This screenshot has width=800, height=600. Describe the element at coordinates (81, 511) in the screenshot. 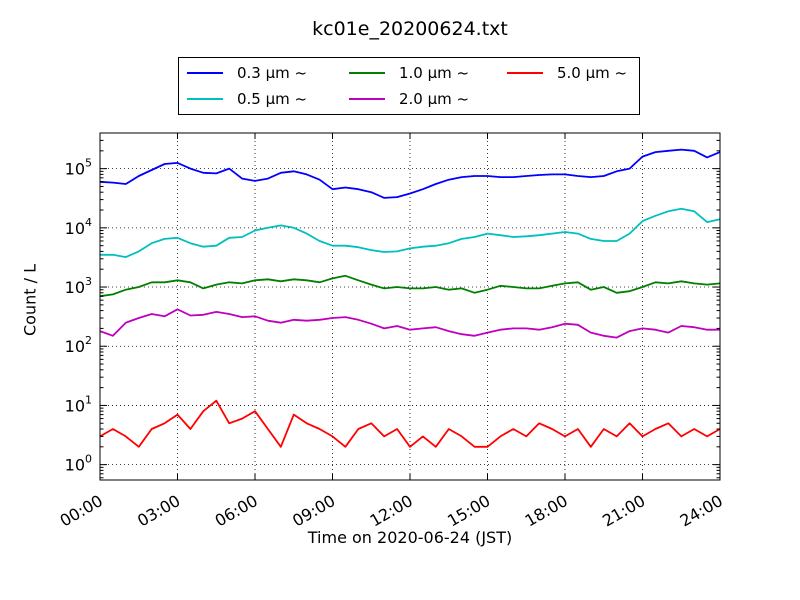

I see `x-tick-label: 00:00` at that location.